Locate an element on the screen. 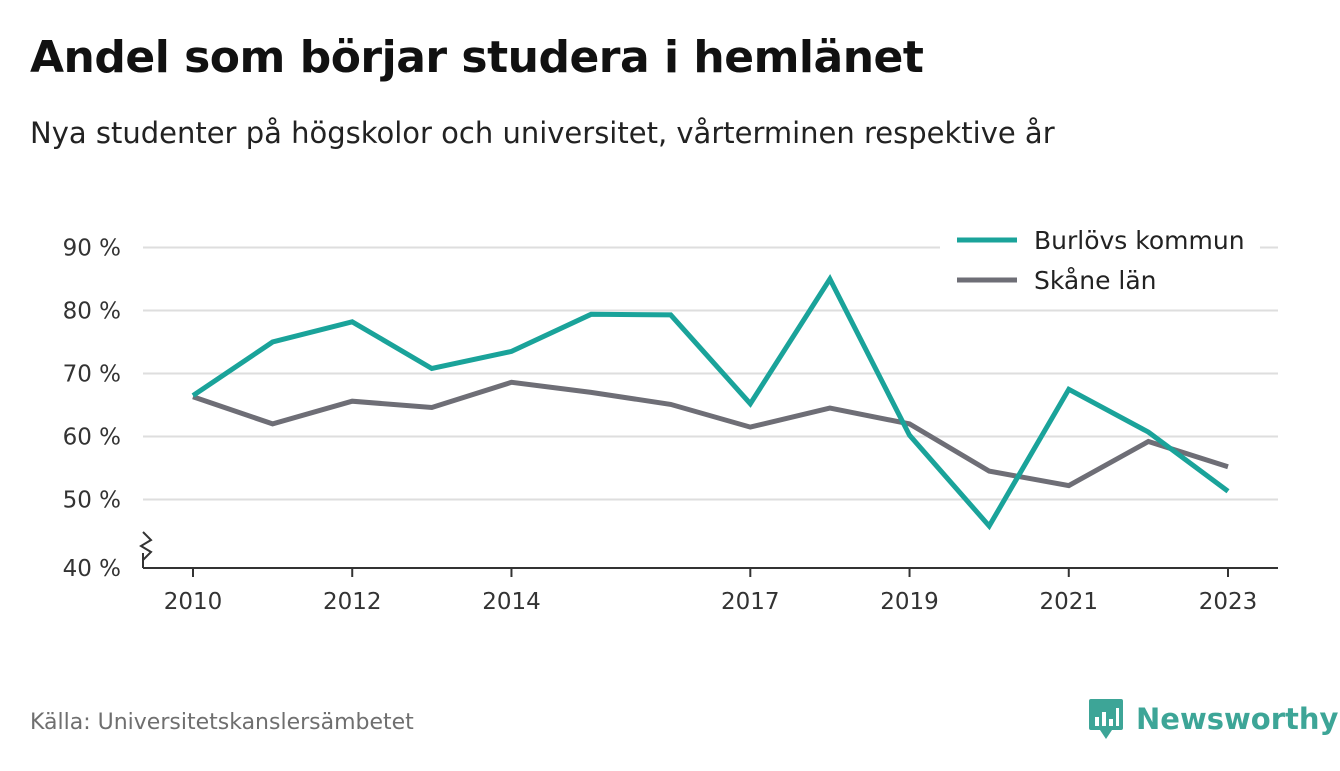  x-tick-label: 2012 is located at coordinates (352, 602).